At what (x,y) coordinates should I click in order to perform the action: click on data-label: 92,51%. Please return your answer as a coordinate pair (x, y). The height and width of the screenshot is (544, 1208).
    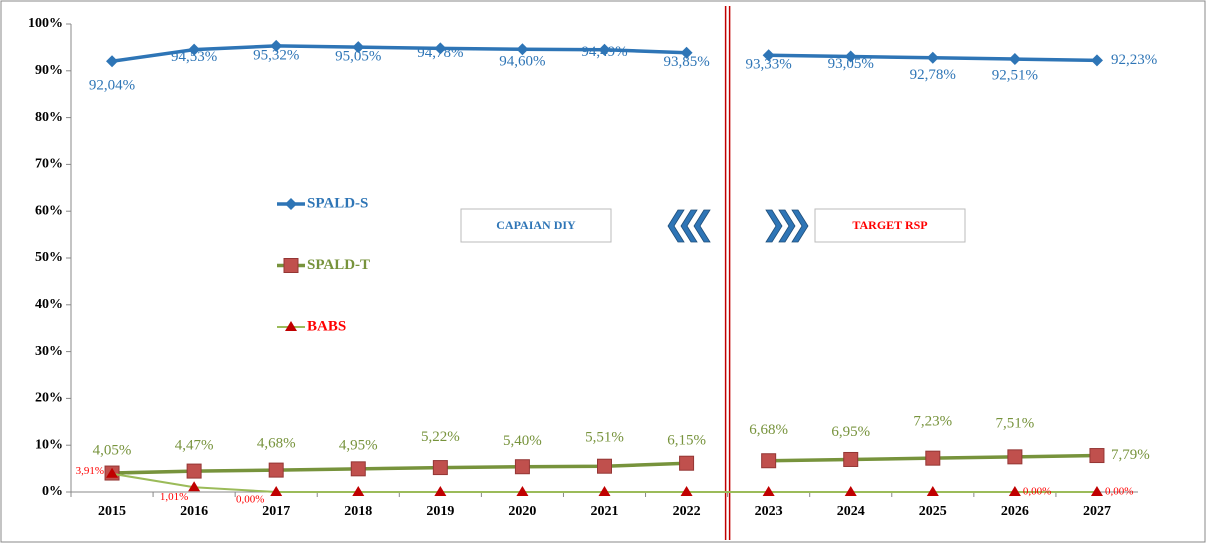
    Looking at the image, I should click on (1015, 75).